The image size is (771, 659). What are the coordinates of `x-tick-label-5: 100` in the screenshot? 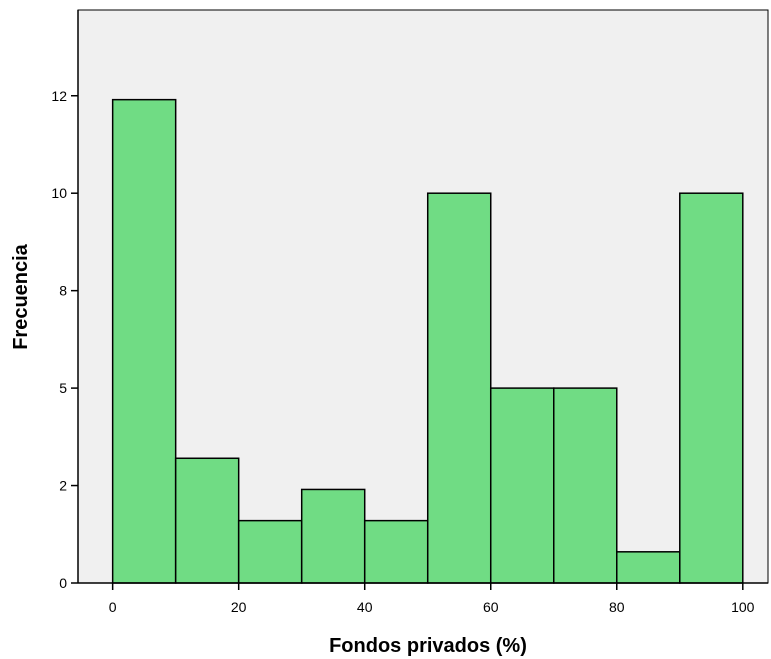 It's located at (743, 607).